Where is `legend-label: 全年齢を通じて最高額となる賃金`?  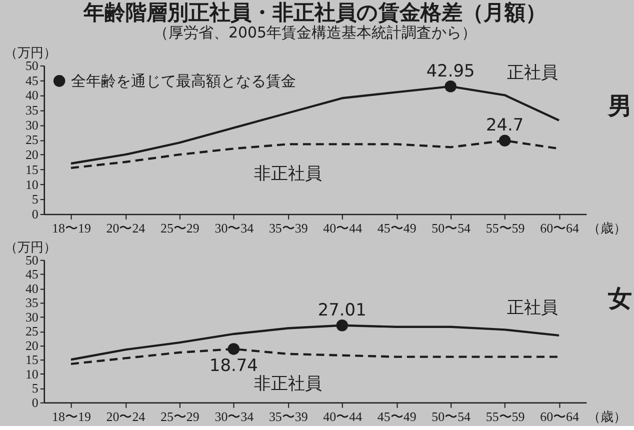 legend-label: 全年齢を通じて最高額となる賃金 is located at coordinates (183, 81).